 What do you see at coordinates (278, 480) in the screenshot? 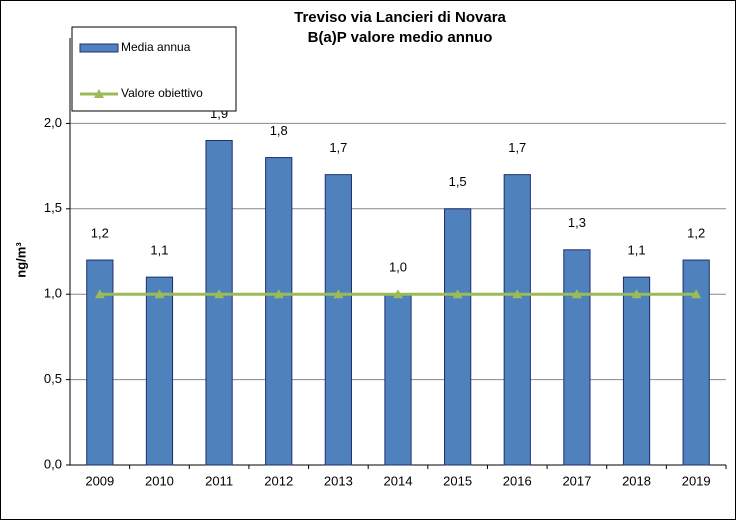
I see `x-tick-label: 2012` at bounding box center [278, 480].